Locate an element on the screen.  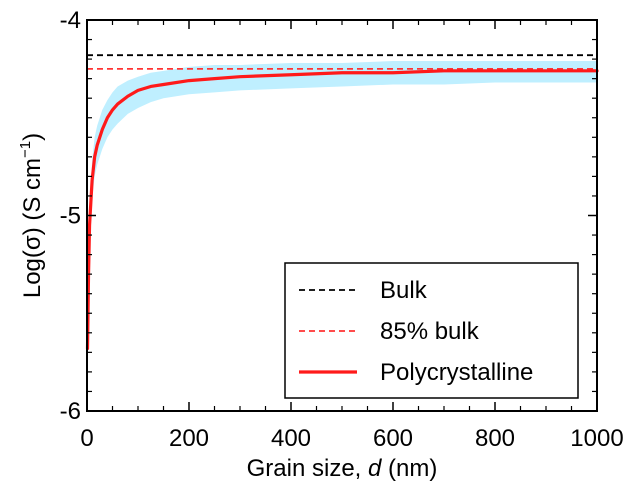
x-axis-label-unit: (nm) is located at coordinates (409, 468).